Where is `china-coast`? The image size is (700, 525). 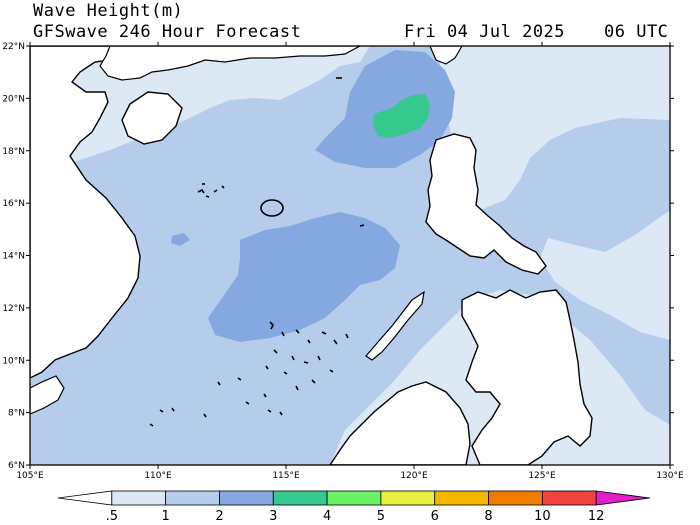
china-coast is located at coordinates (230, 63).